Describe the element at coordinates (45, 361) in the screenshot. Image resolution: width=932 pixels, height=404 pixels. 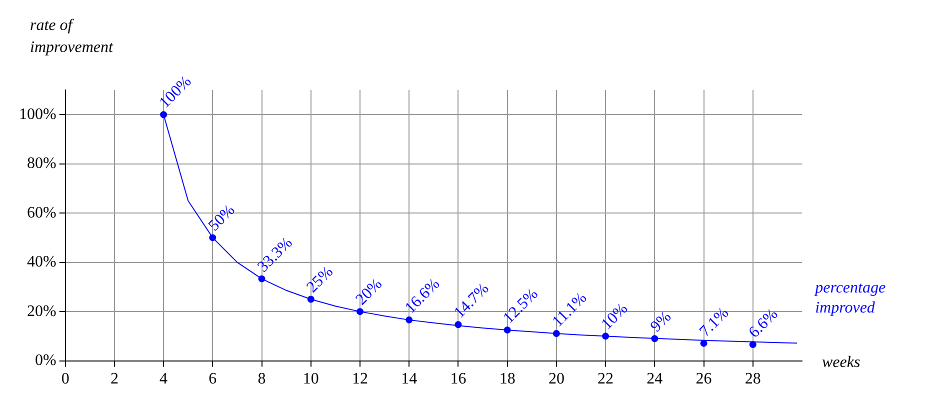
I see `y-tick-label: 0%` at that location.